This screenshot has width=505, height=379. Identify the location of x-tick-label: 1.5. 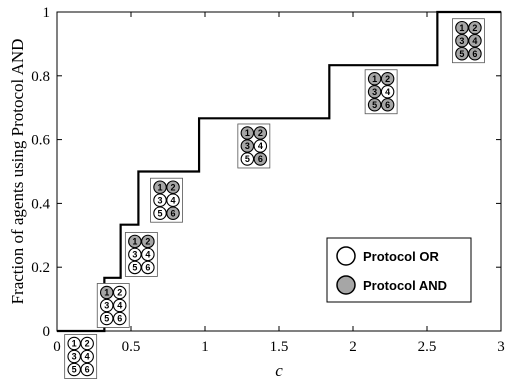
(279, 347).